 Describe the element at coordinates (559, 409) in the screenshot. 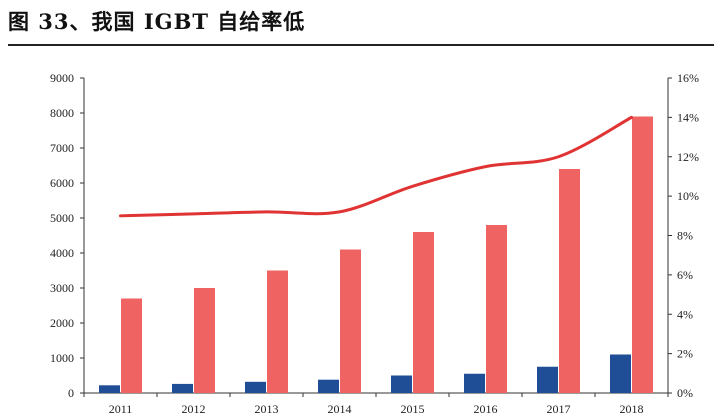

I see `x-tick-label: 2017` at that location.